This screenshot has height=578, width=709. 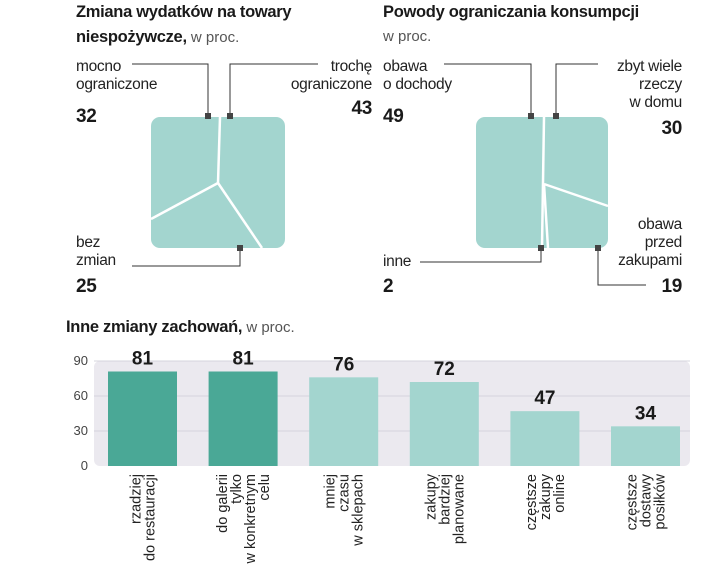 I want to click on pie1-label-mocno-line1: mocno, so click(x=99, y=66).